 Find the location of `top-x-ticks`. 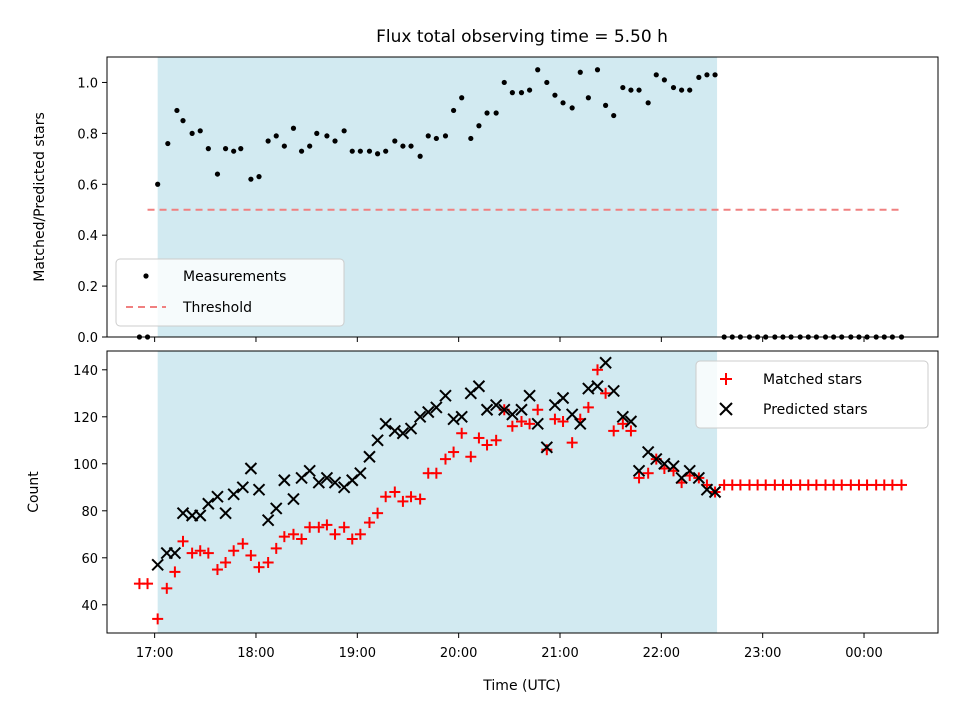

top-x-ticks is located at coordinates (509, 339).